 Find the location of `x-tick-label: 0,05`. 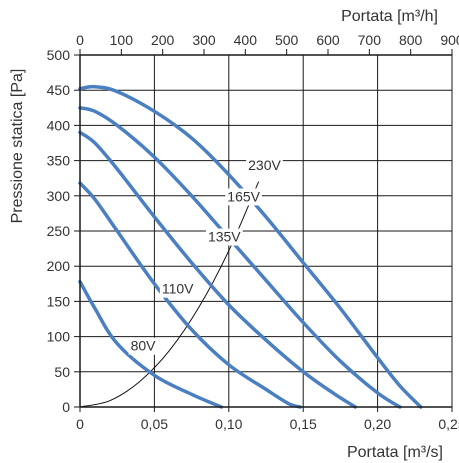

x-tick-label: 0,05 is located at coordinates (154, 424).